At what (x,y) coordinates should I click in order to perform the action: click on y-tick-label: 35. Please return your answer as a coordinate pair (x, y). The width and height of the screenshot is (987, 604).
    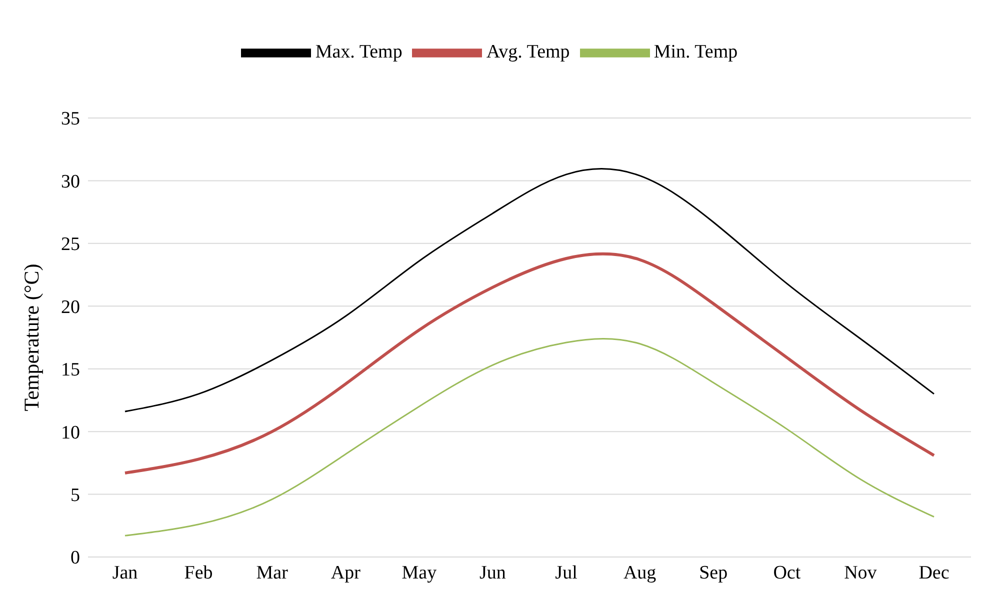
    Looking at the image, I should click on (70, 119).